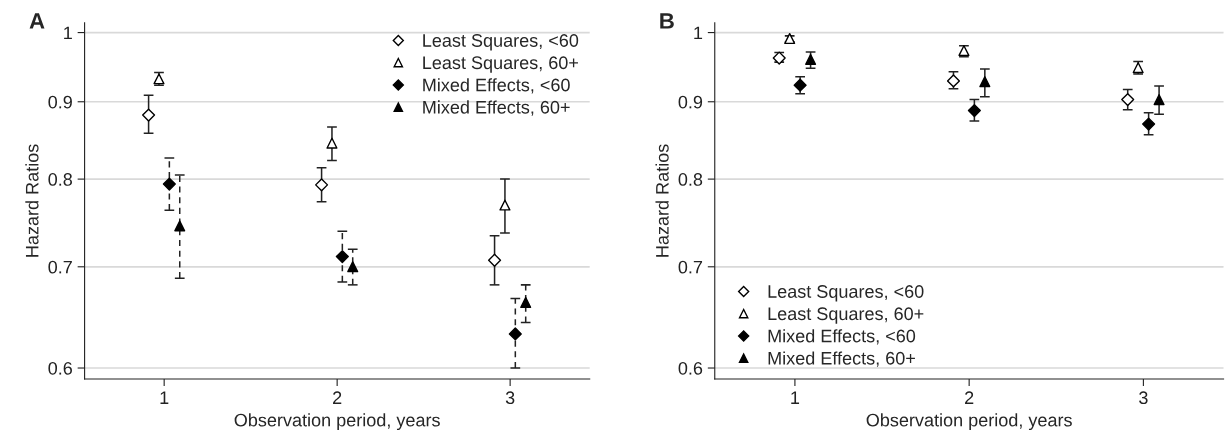  What do you see at coordinates (37, 21) in the screenshot?
I see `chart-title: A` at bounding box center [37, 21].